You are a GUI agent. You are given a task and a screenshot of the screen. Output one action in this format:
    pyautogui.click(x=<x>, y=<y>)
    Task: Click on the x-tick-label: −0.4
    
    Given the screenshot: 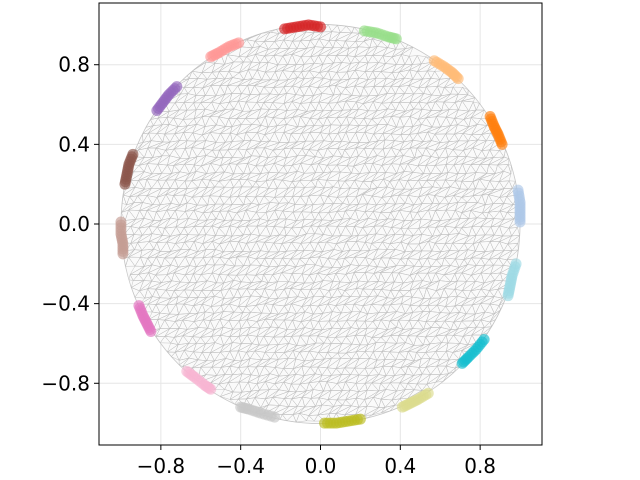 What is the action you would take?
    pyautogui.click(x=240, y=466)
    